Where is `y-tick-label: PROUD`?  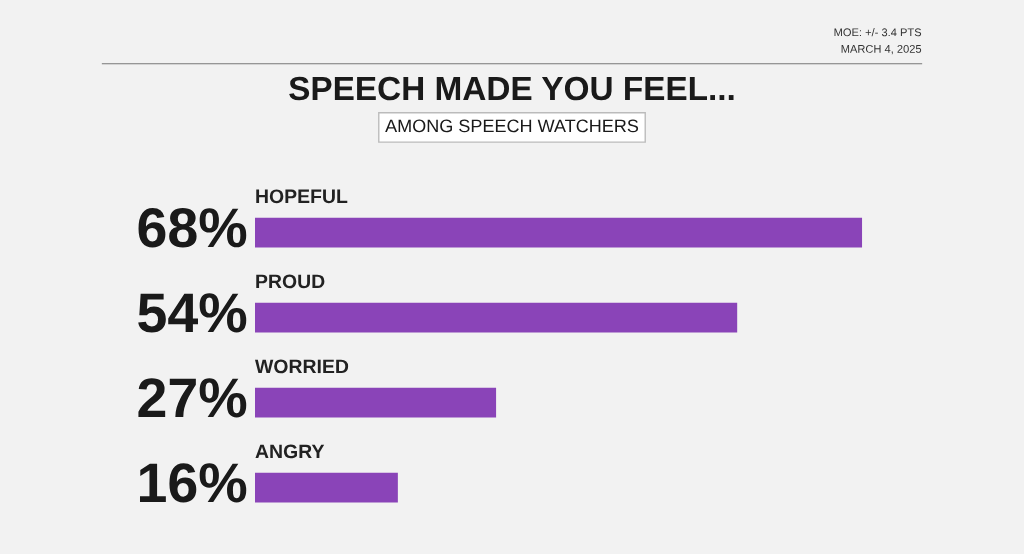
y-tick-label: PROUD is located at coordinates (290, 281).